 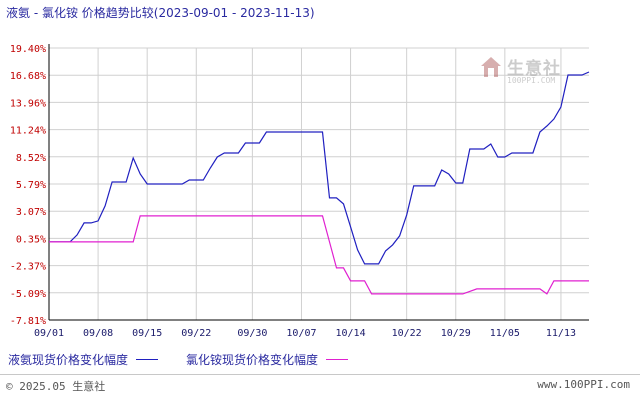 I want to click on x-tick-label: 10/22, so click(x=407, y=333).